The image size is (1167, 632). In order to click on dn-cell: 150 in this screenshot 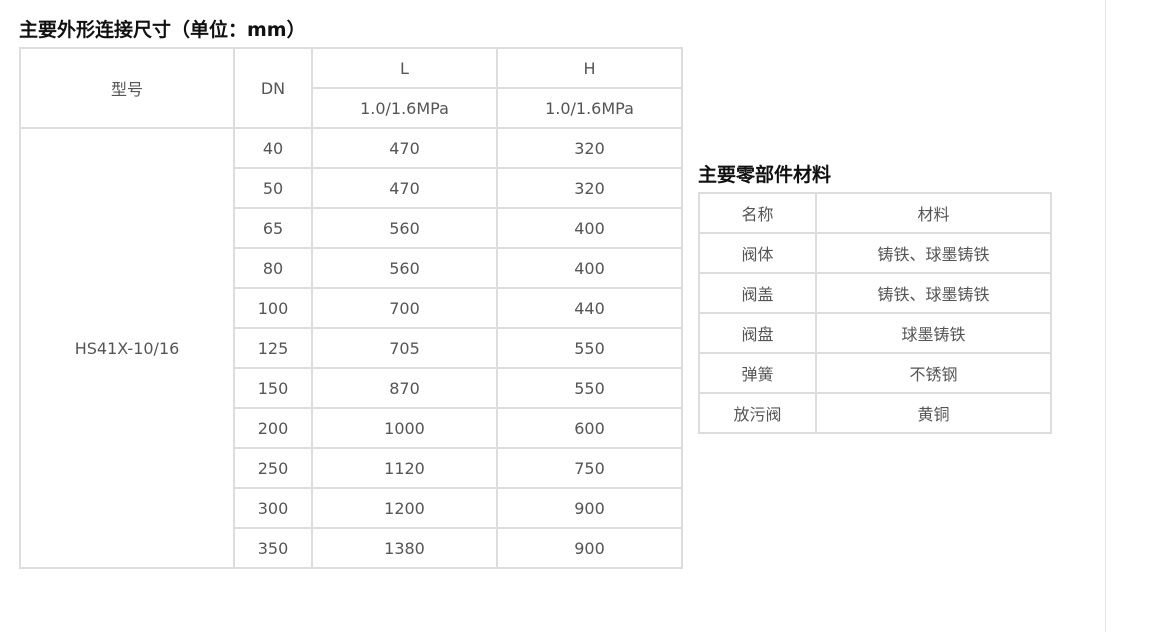, I will do `click(273, 388)`.